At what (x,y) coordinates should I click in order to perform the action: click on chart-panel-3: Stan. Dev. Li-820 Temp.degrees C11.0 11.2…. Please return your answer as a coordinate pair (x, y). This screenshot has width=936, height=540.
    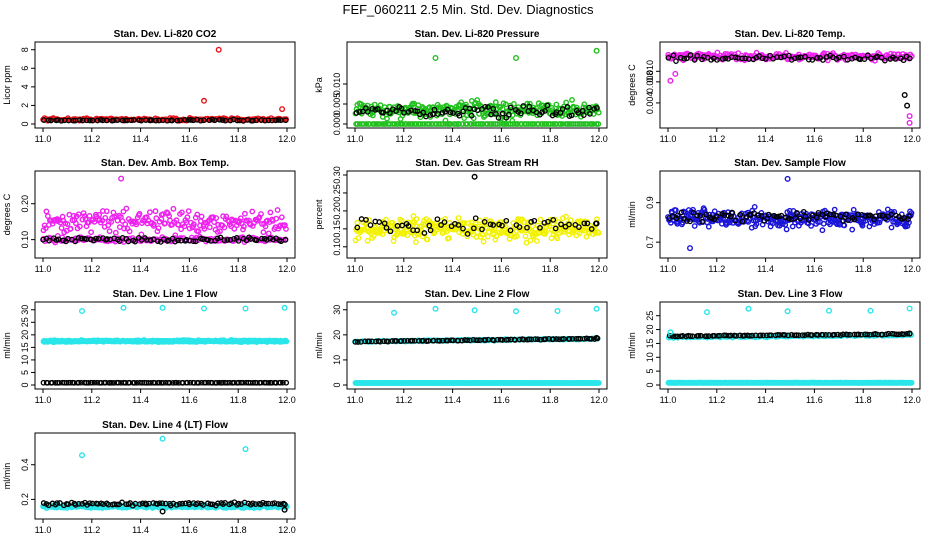
    Looking at the image, I should click on (774, 86).